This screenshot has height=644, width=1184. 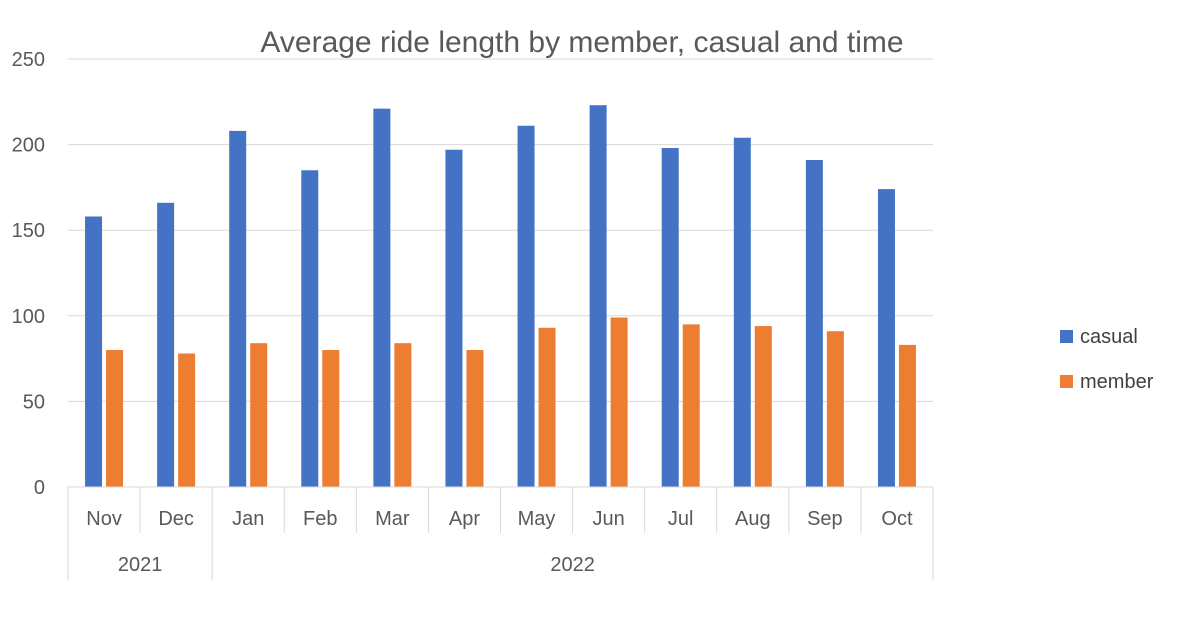 I want to click on x-tick-label: May, so click(x=537, y=519).